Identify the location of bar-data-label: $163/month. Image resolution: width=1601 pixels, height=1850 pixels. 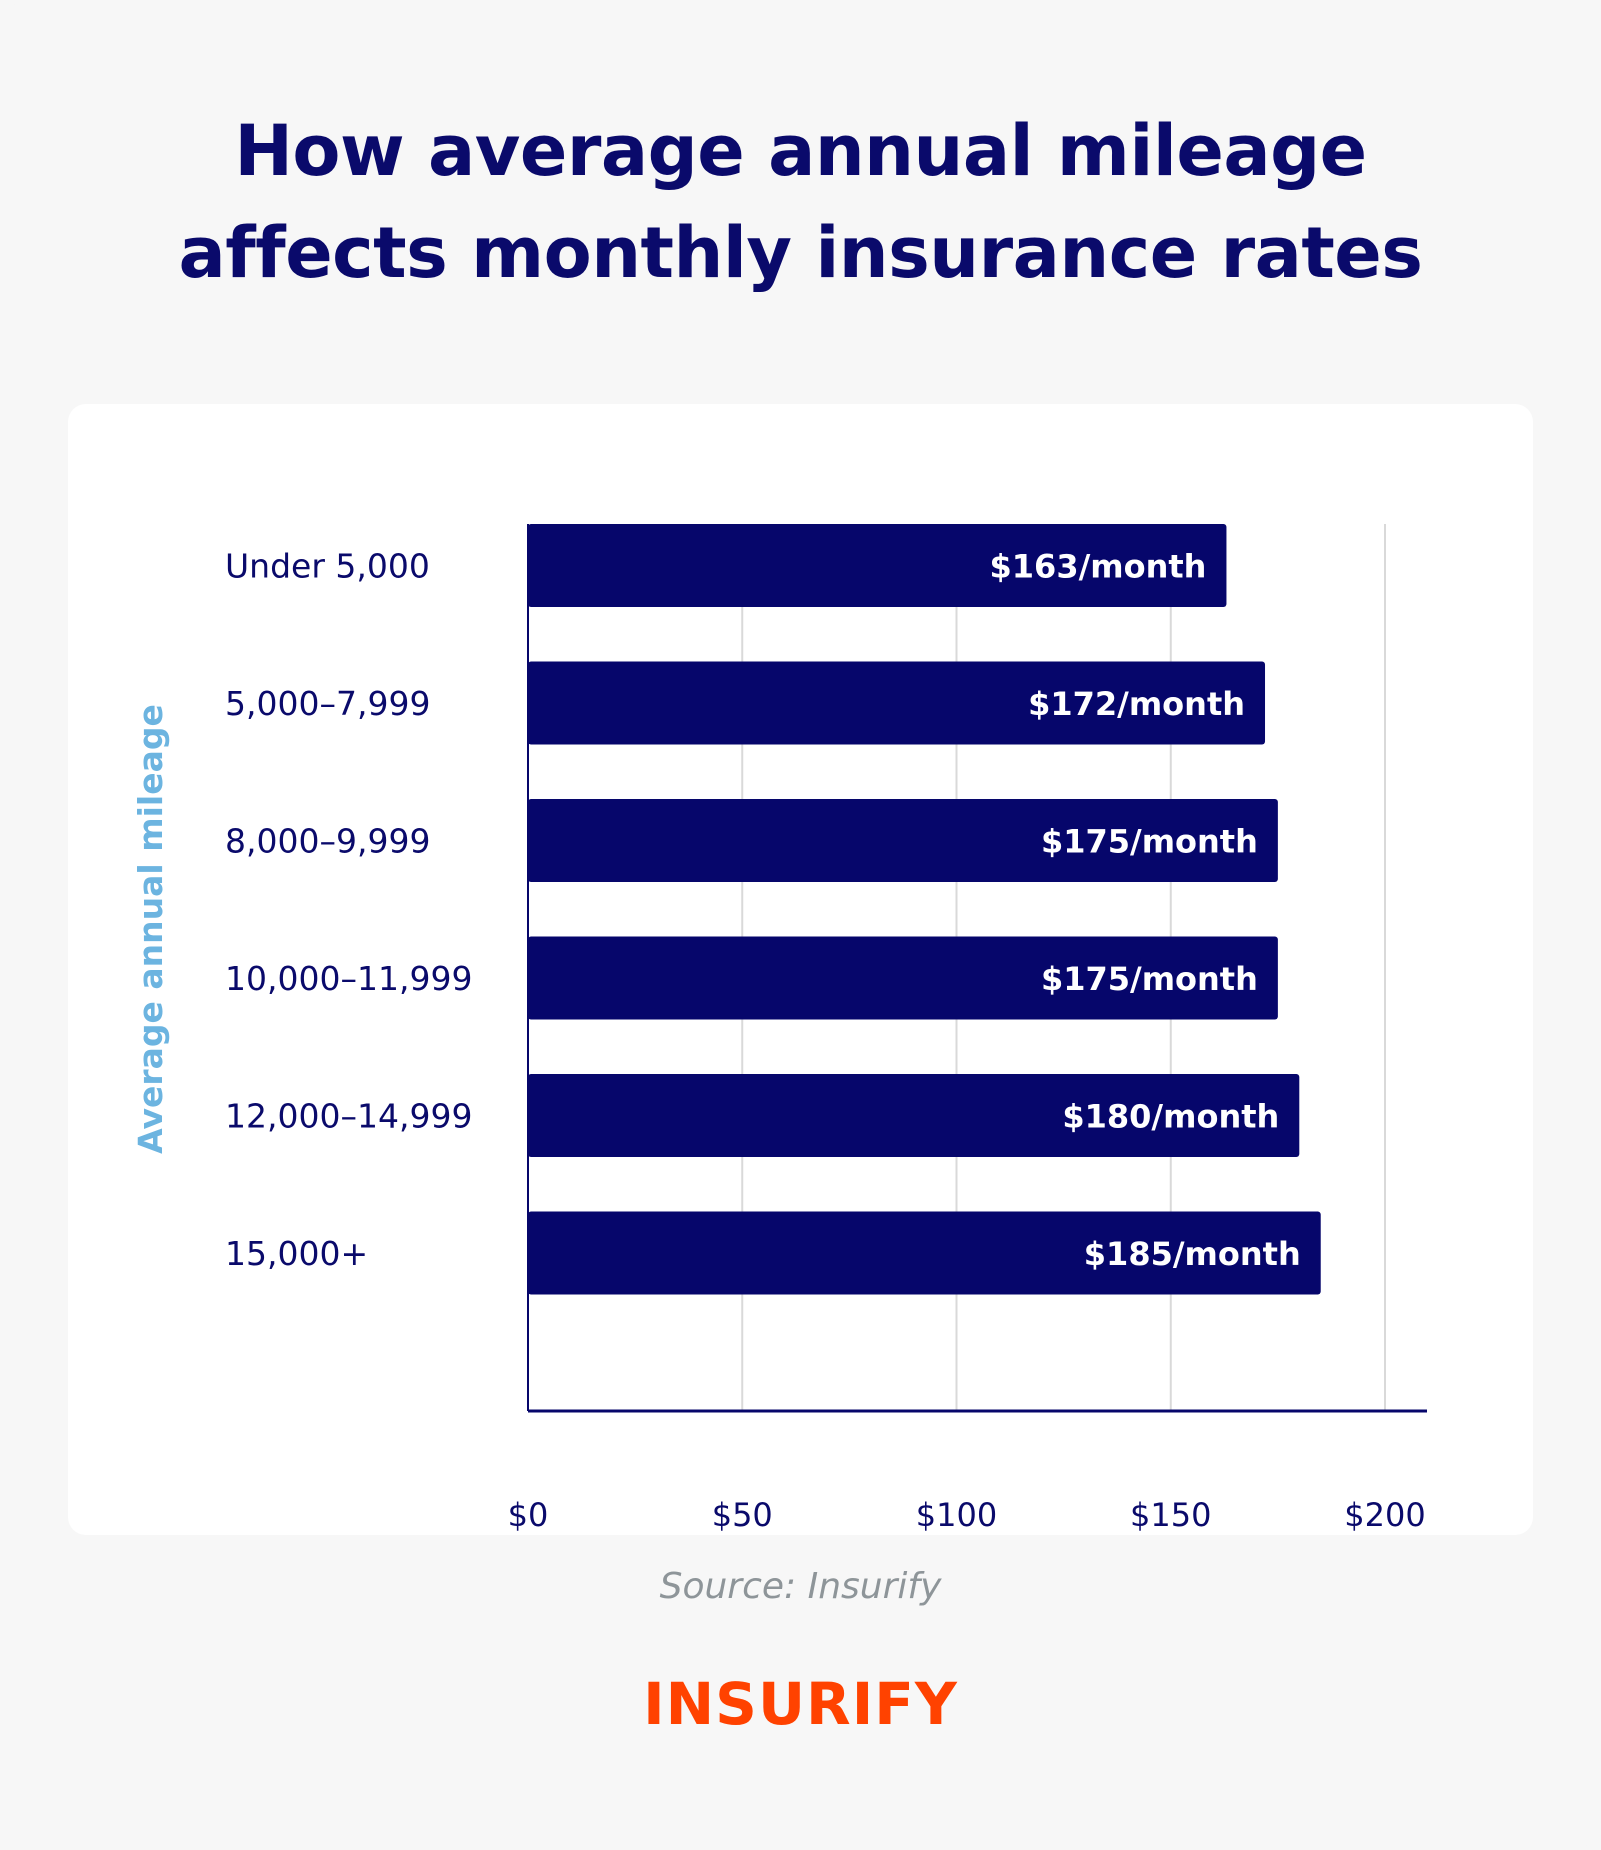
(1098, 567).